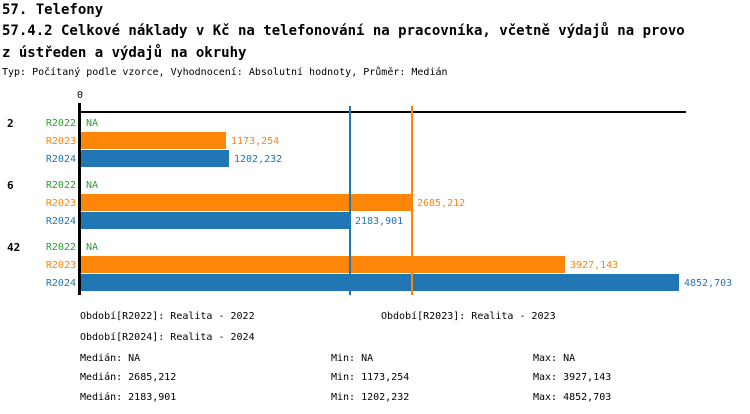 The height and width of the screenshot is (414, 750). What do you see at coordinates (14, 247) in the screenshot?
I see `group-label: 42` at bounding box center [14, 247].